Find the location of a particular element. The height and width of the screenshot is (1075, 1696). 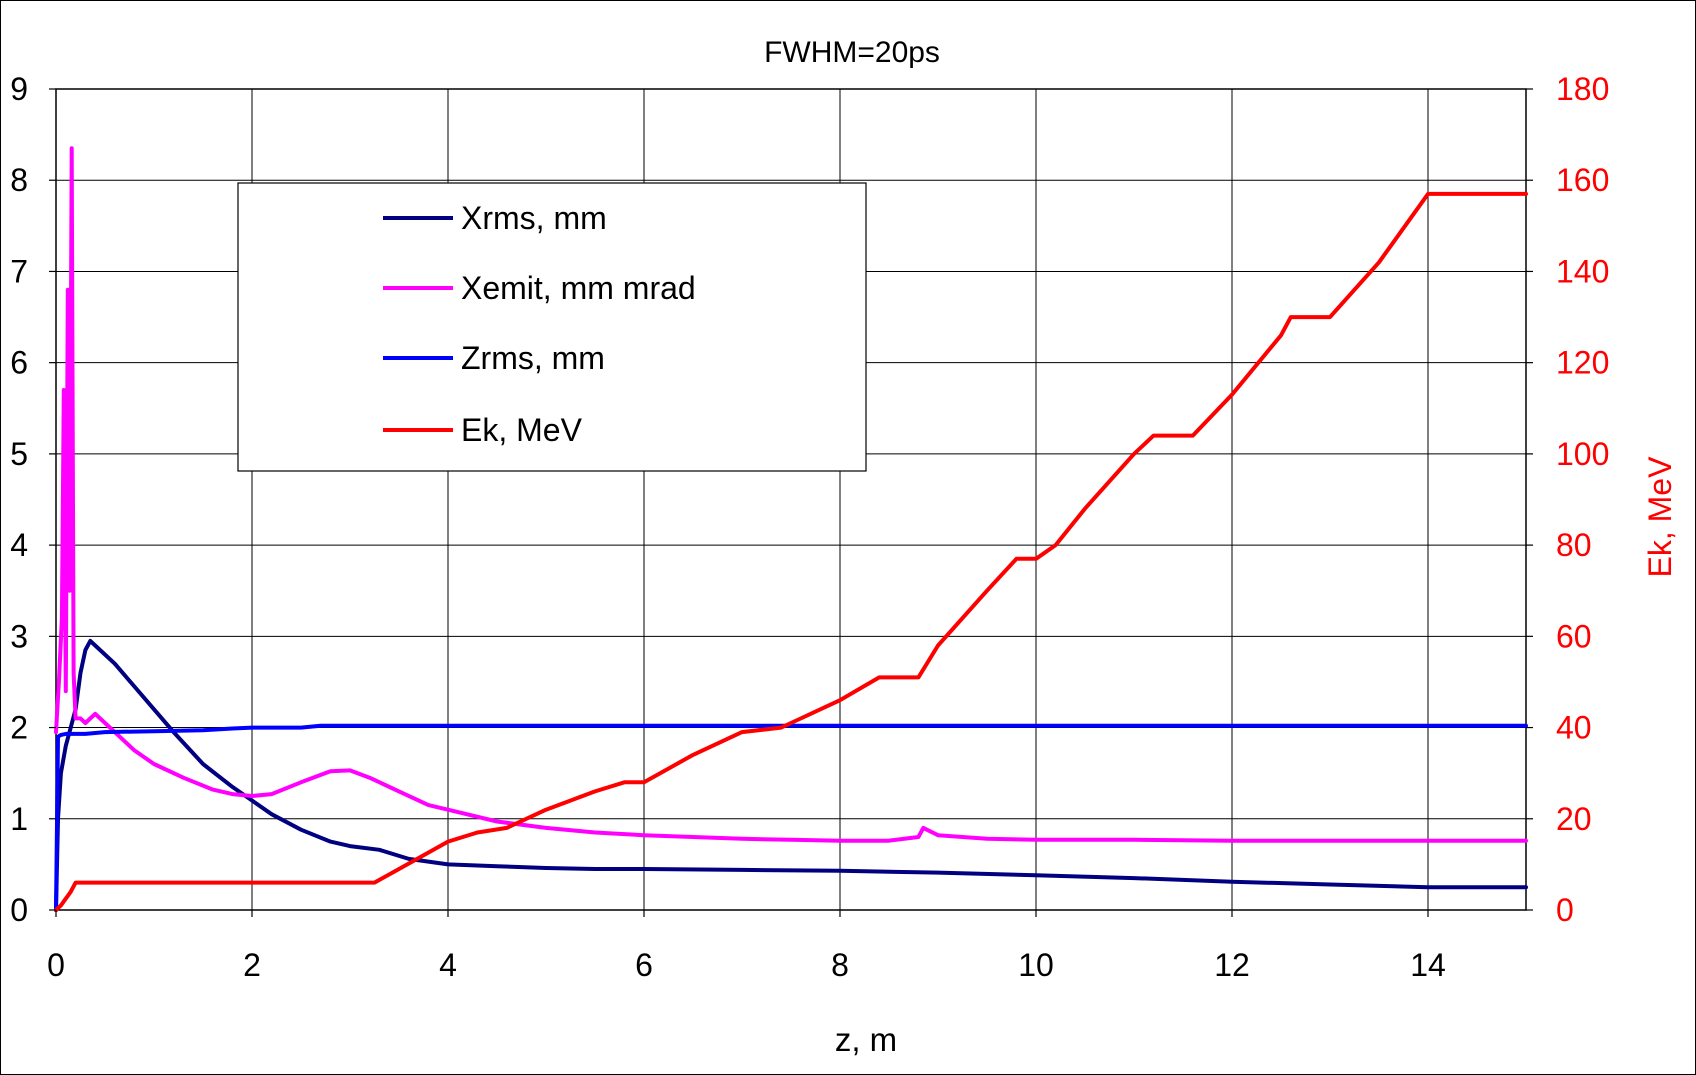

x-tick-label: 6 is located at coordinates (644, 965).